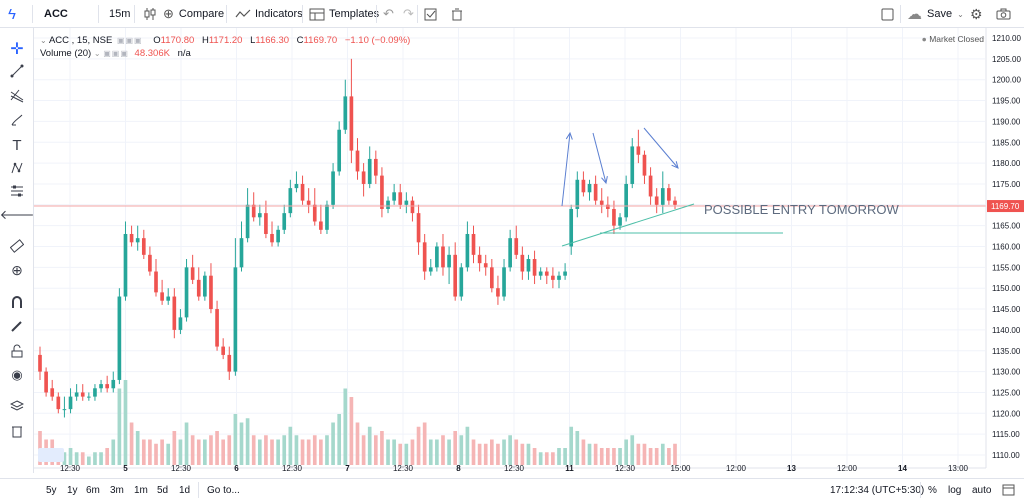 The width and height of the screenshot is (1024, 501). Describe the element at coordinates (388, 13) in the screenshot. I see `undo-icon: ↶` at that location.